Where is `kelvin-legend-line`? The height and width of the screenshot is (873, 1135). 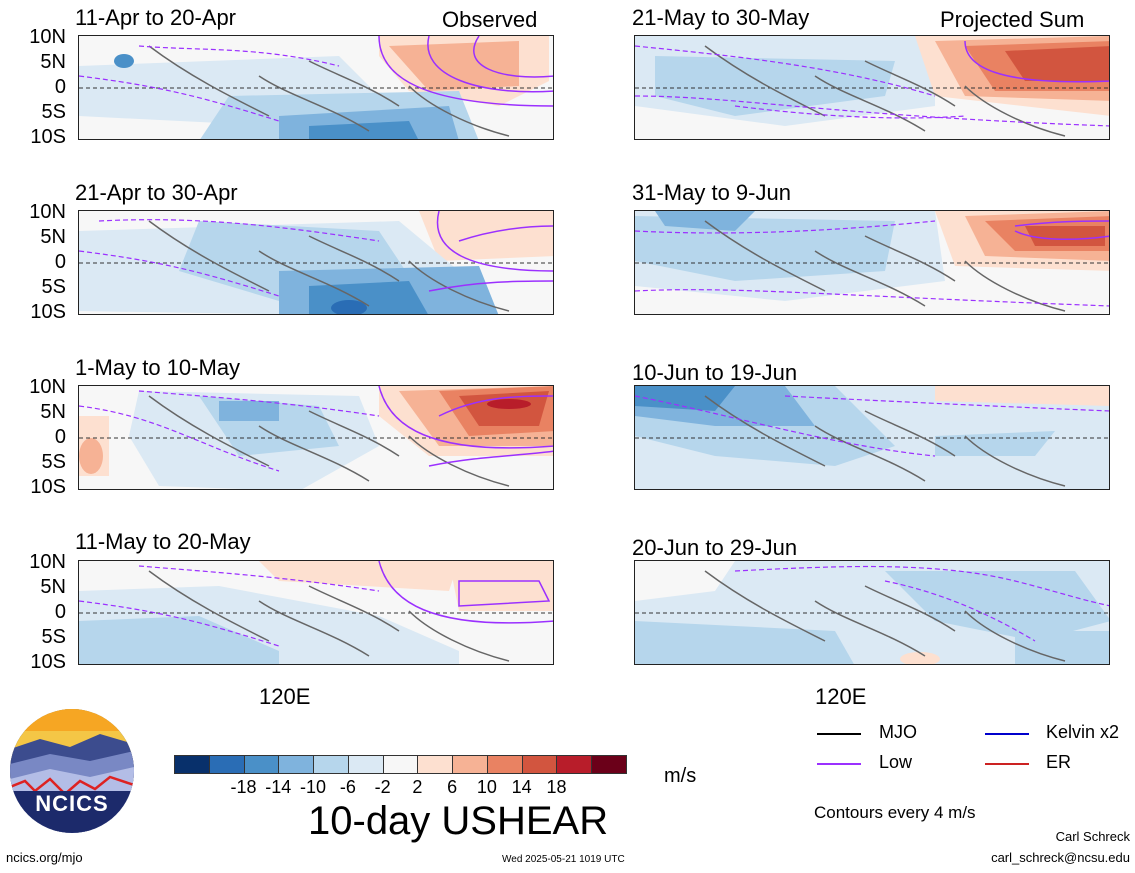 kelvin-legend-line is located at coordinates (1007, 734).